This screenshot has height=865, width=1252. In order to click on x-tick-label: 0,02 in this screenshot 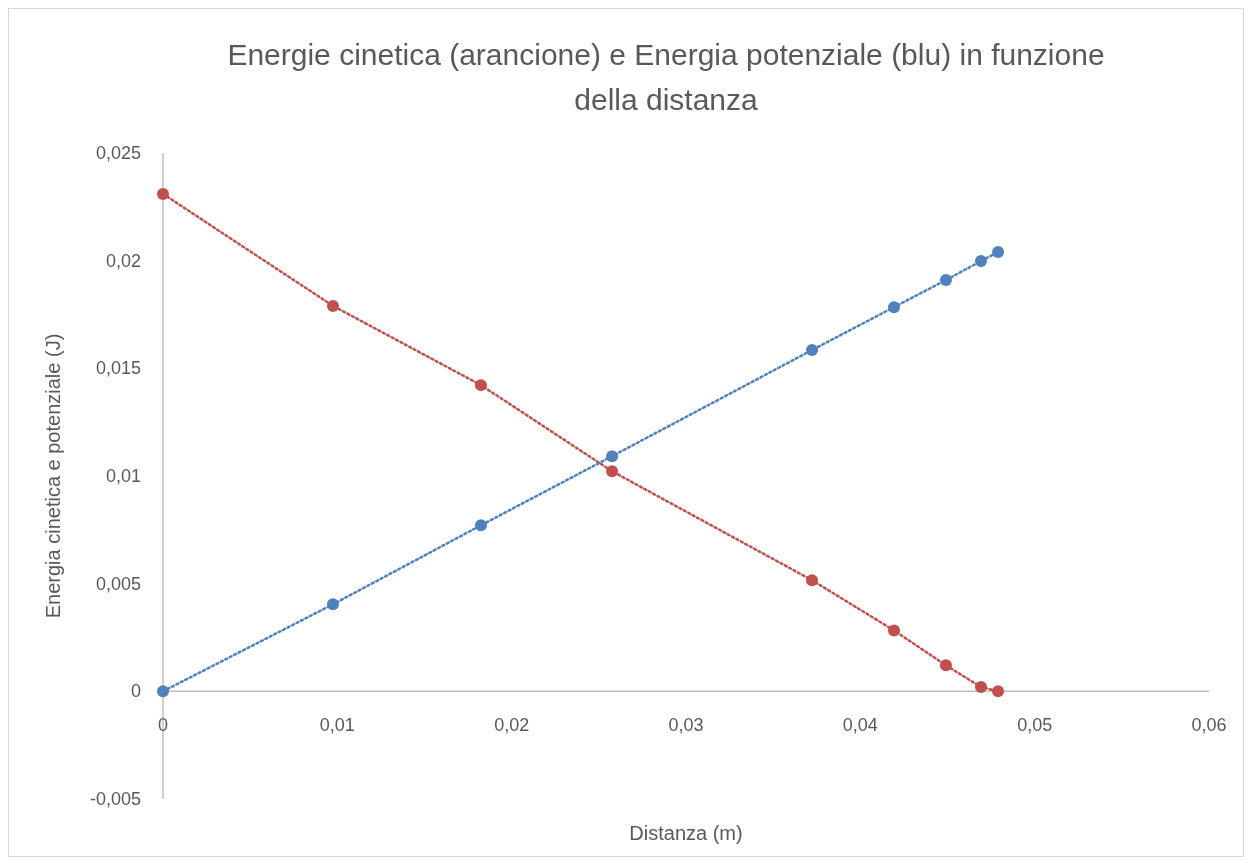, I will do `click(512, 725)`.